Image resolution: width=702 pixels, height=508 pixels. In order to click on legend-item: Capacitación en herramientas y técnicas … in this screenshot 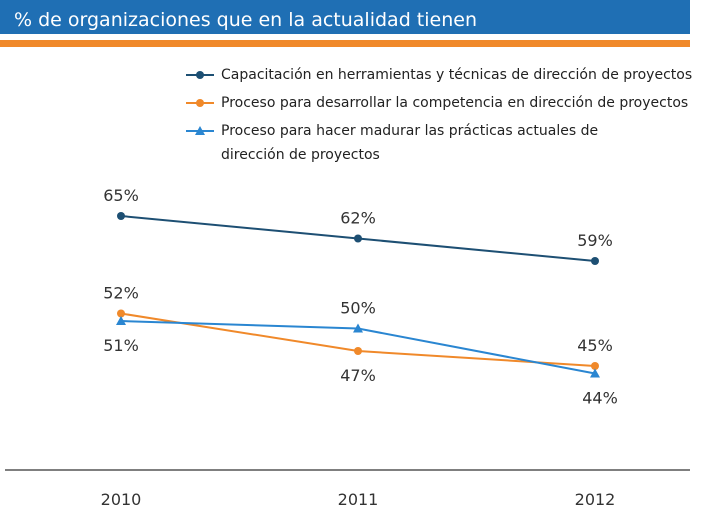, I will do `click(438, 75)`.